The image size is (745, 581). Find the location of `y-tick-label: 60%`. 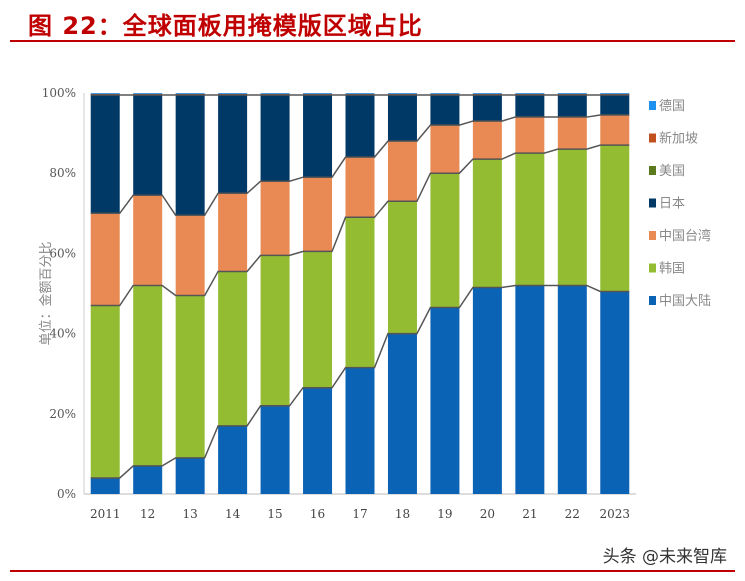

y-tick-label: 60% is located at coordinates (62, 253).